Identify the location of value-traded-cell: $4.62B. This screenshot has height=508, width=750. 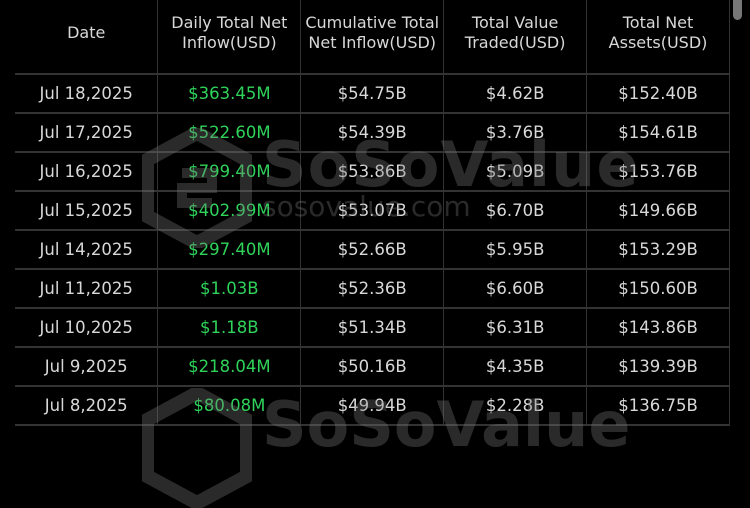
(515, 94).